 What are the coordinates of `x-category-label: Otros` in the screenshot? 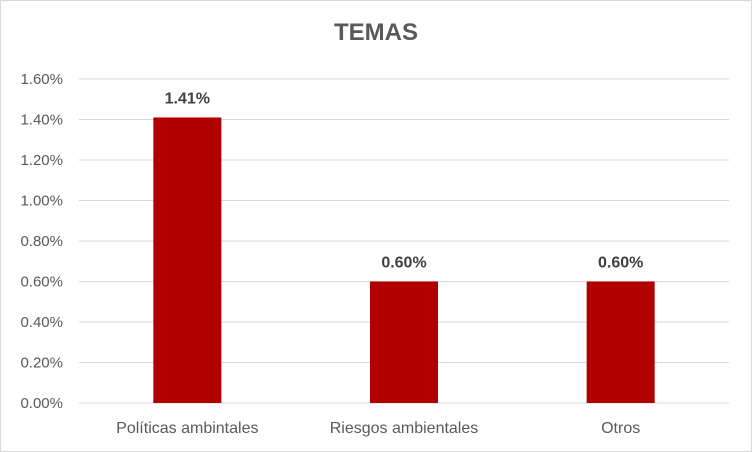 It's located at (620, 428).